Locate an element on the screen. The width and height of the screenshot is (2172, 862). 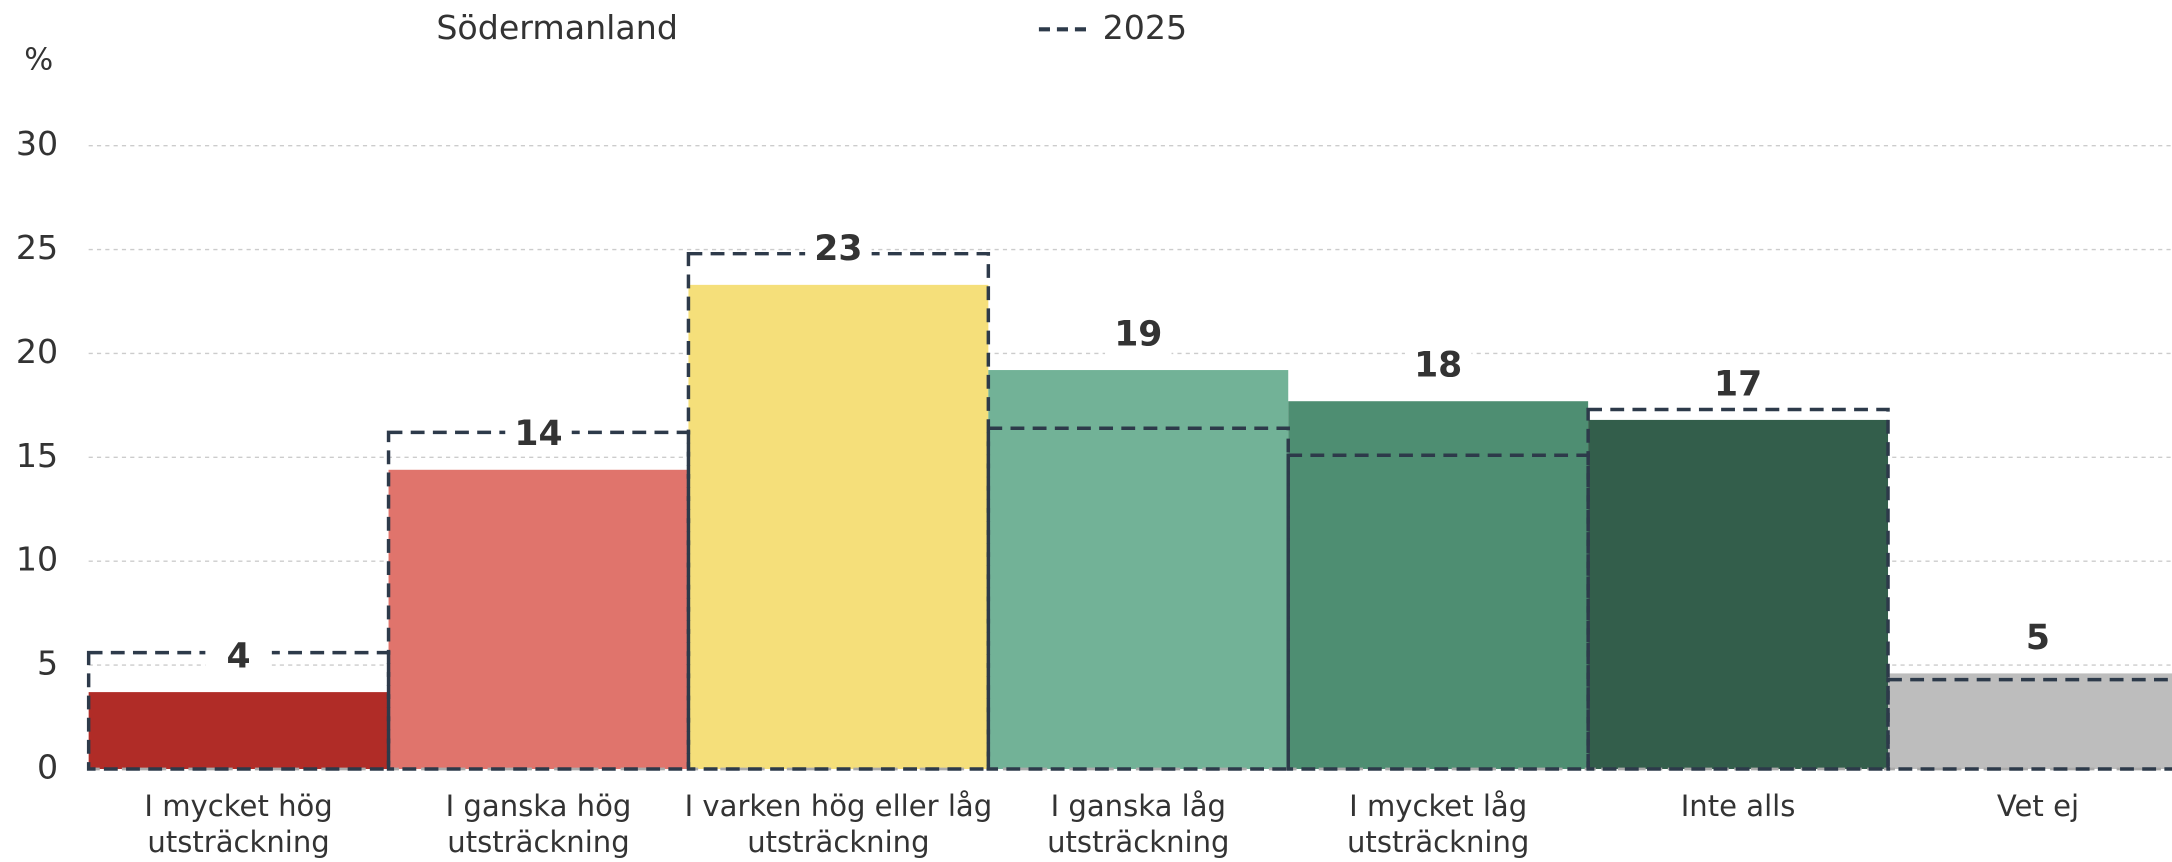
data-label: 4 is located at coordinates (239, 656).